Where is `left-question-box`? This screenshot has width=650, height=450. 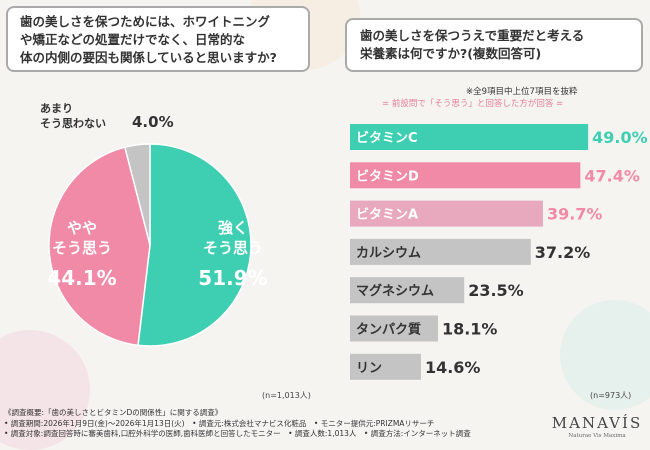 left-question-box is located at coordinates (158, 39).